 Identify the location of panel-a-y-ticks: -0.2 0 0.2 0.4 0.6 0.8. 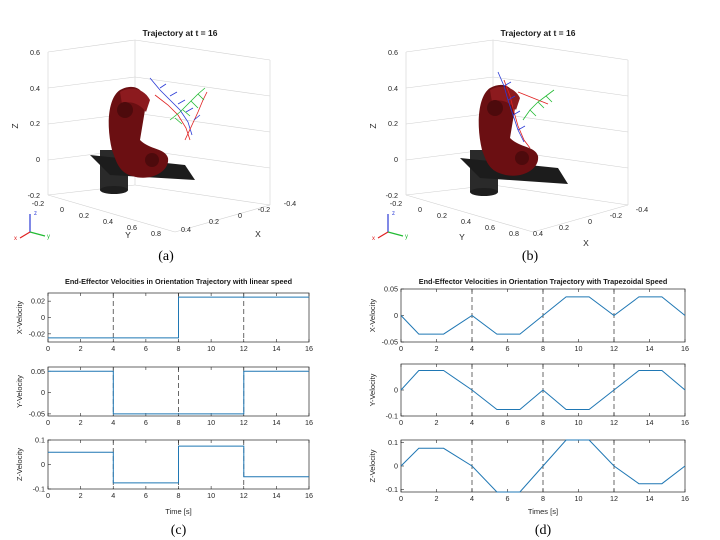
(96, 218).